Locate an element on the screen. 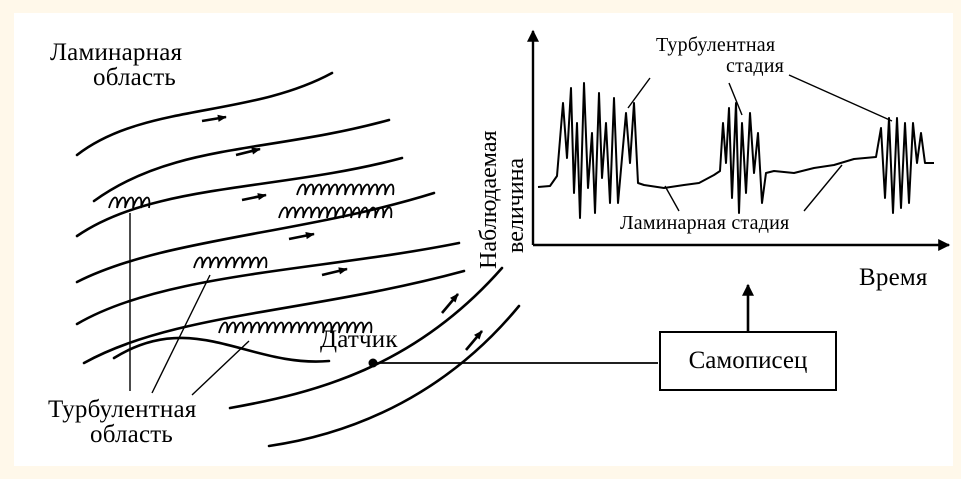 Image resolution: width=961 pixels, height=479 pixels. region-leaders is located at coordinates (189, 304).